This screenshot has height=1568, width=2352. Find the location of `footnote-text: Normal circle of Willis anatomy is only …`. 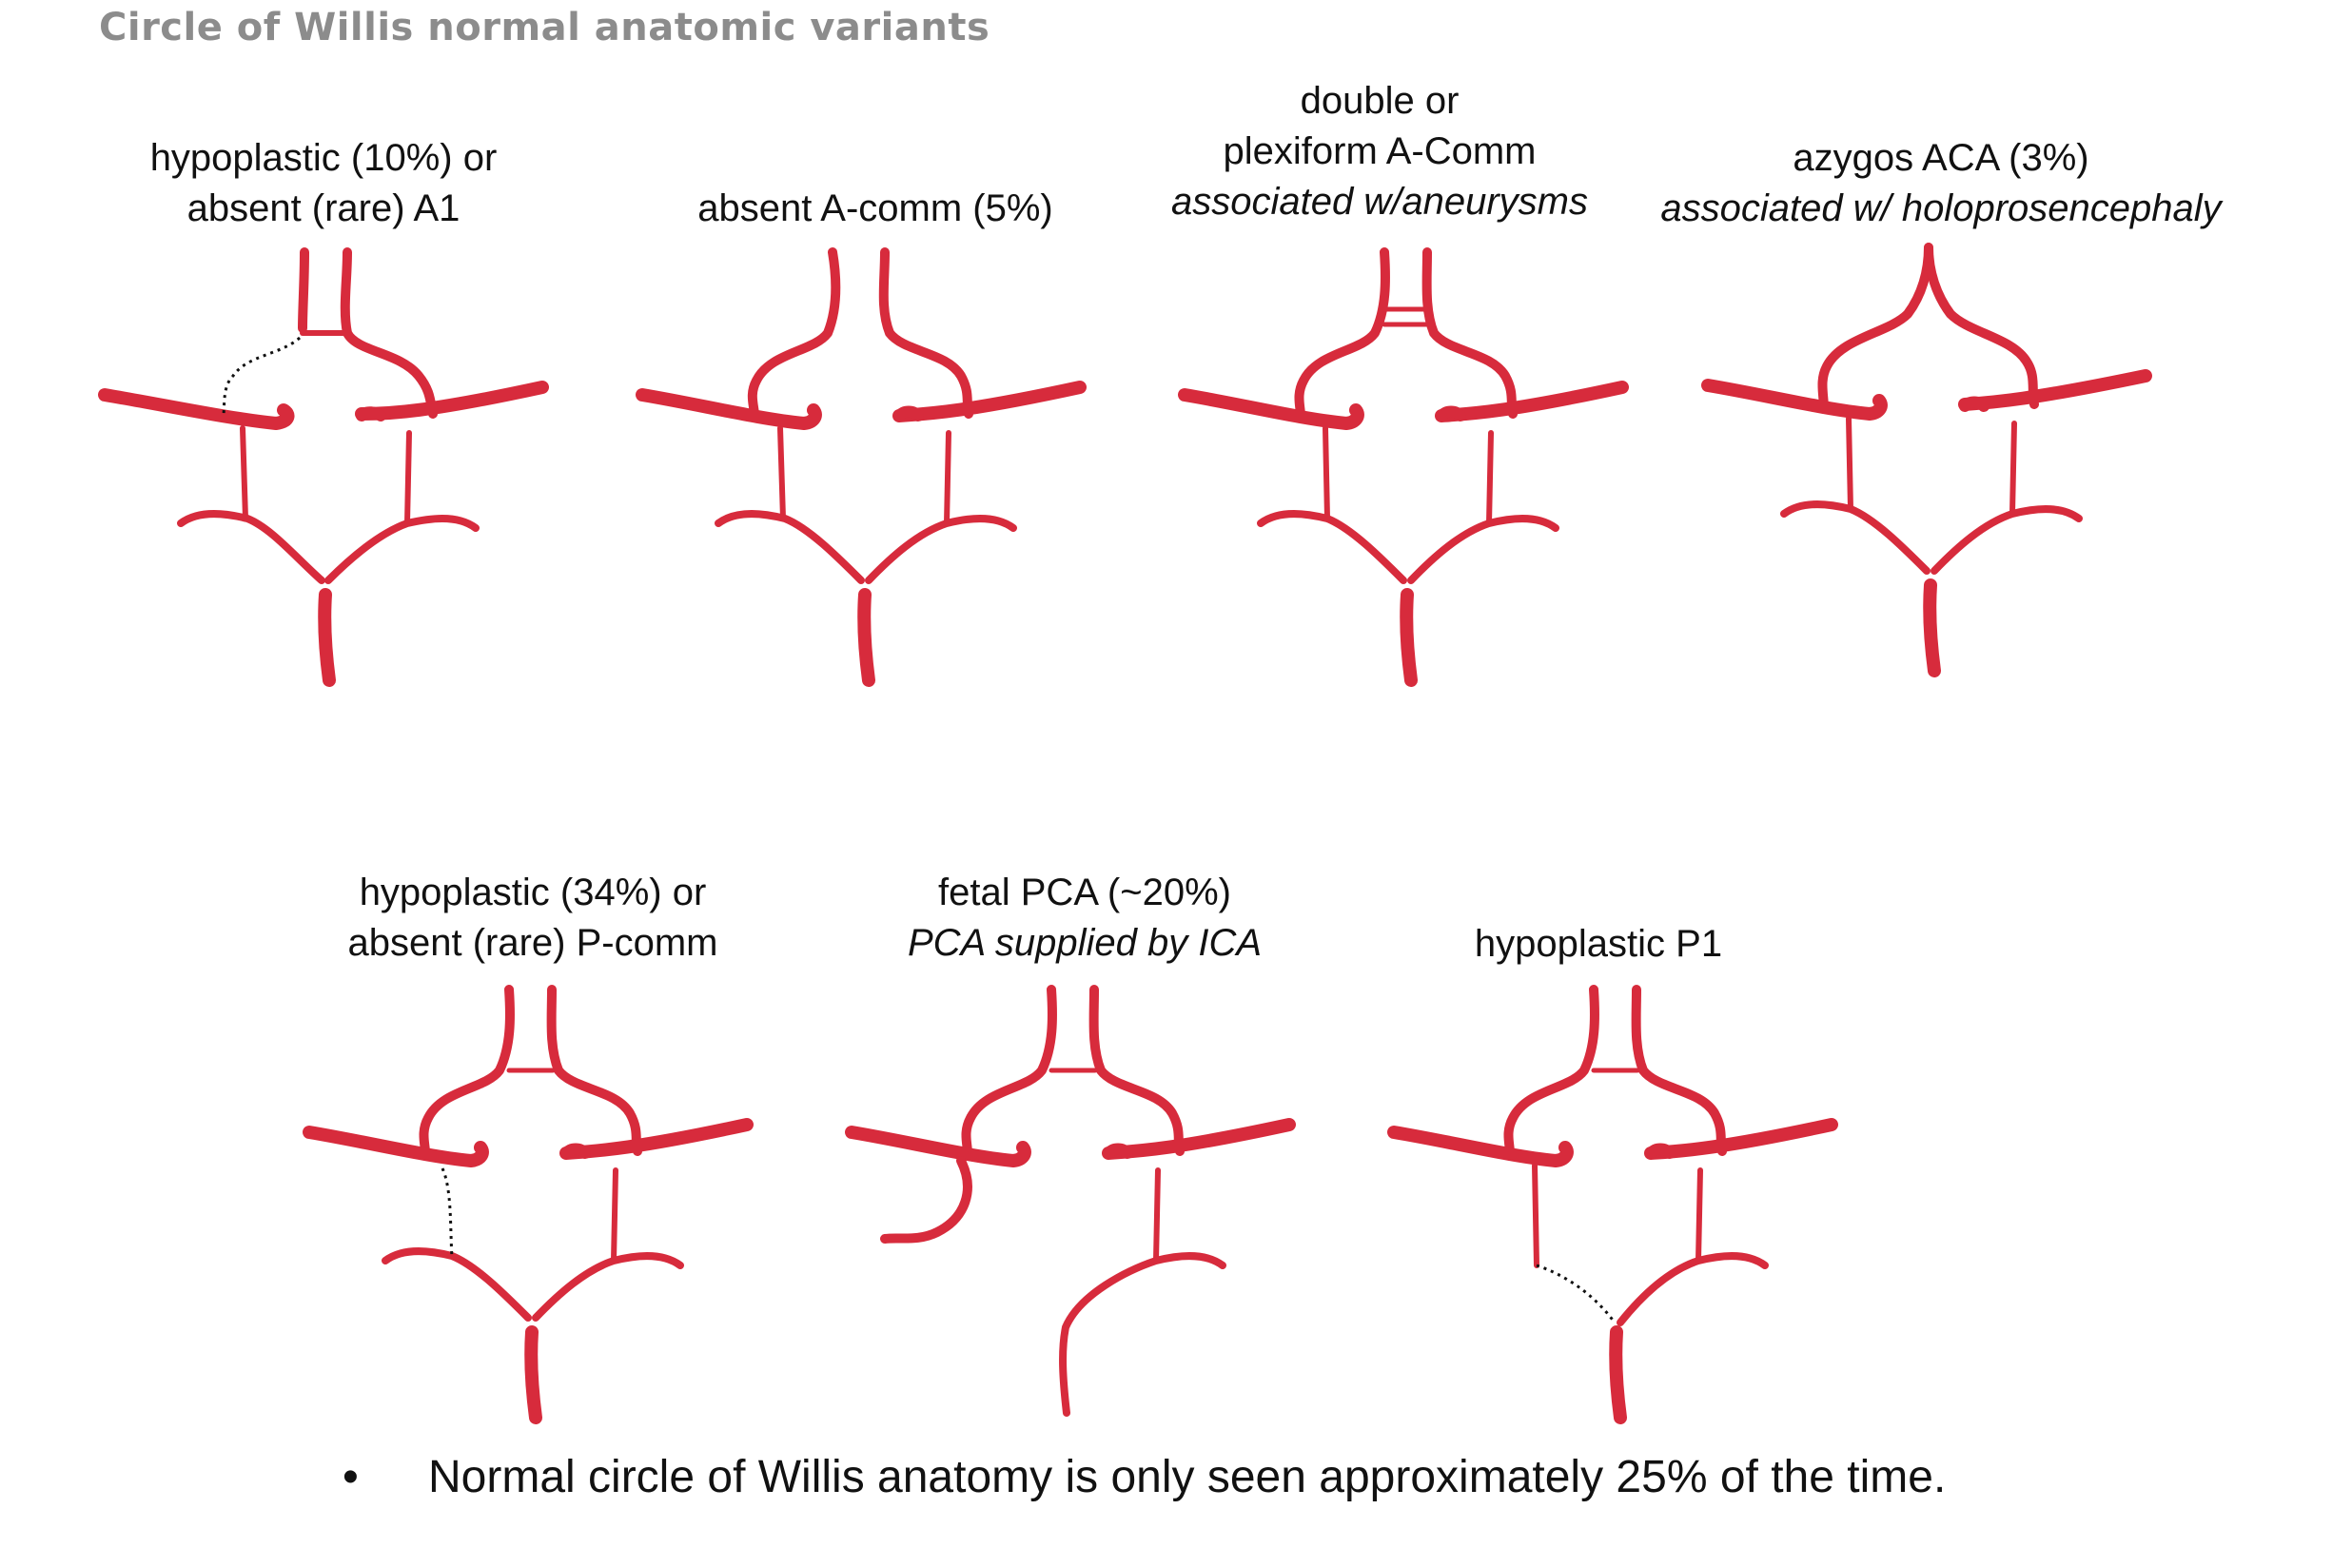

footnote-text: Normal circle of Willis anatomy is only … is located at coordinates (1187, 1477).